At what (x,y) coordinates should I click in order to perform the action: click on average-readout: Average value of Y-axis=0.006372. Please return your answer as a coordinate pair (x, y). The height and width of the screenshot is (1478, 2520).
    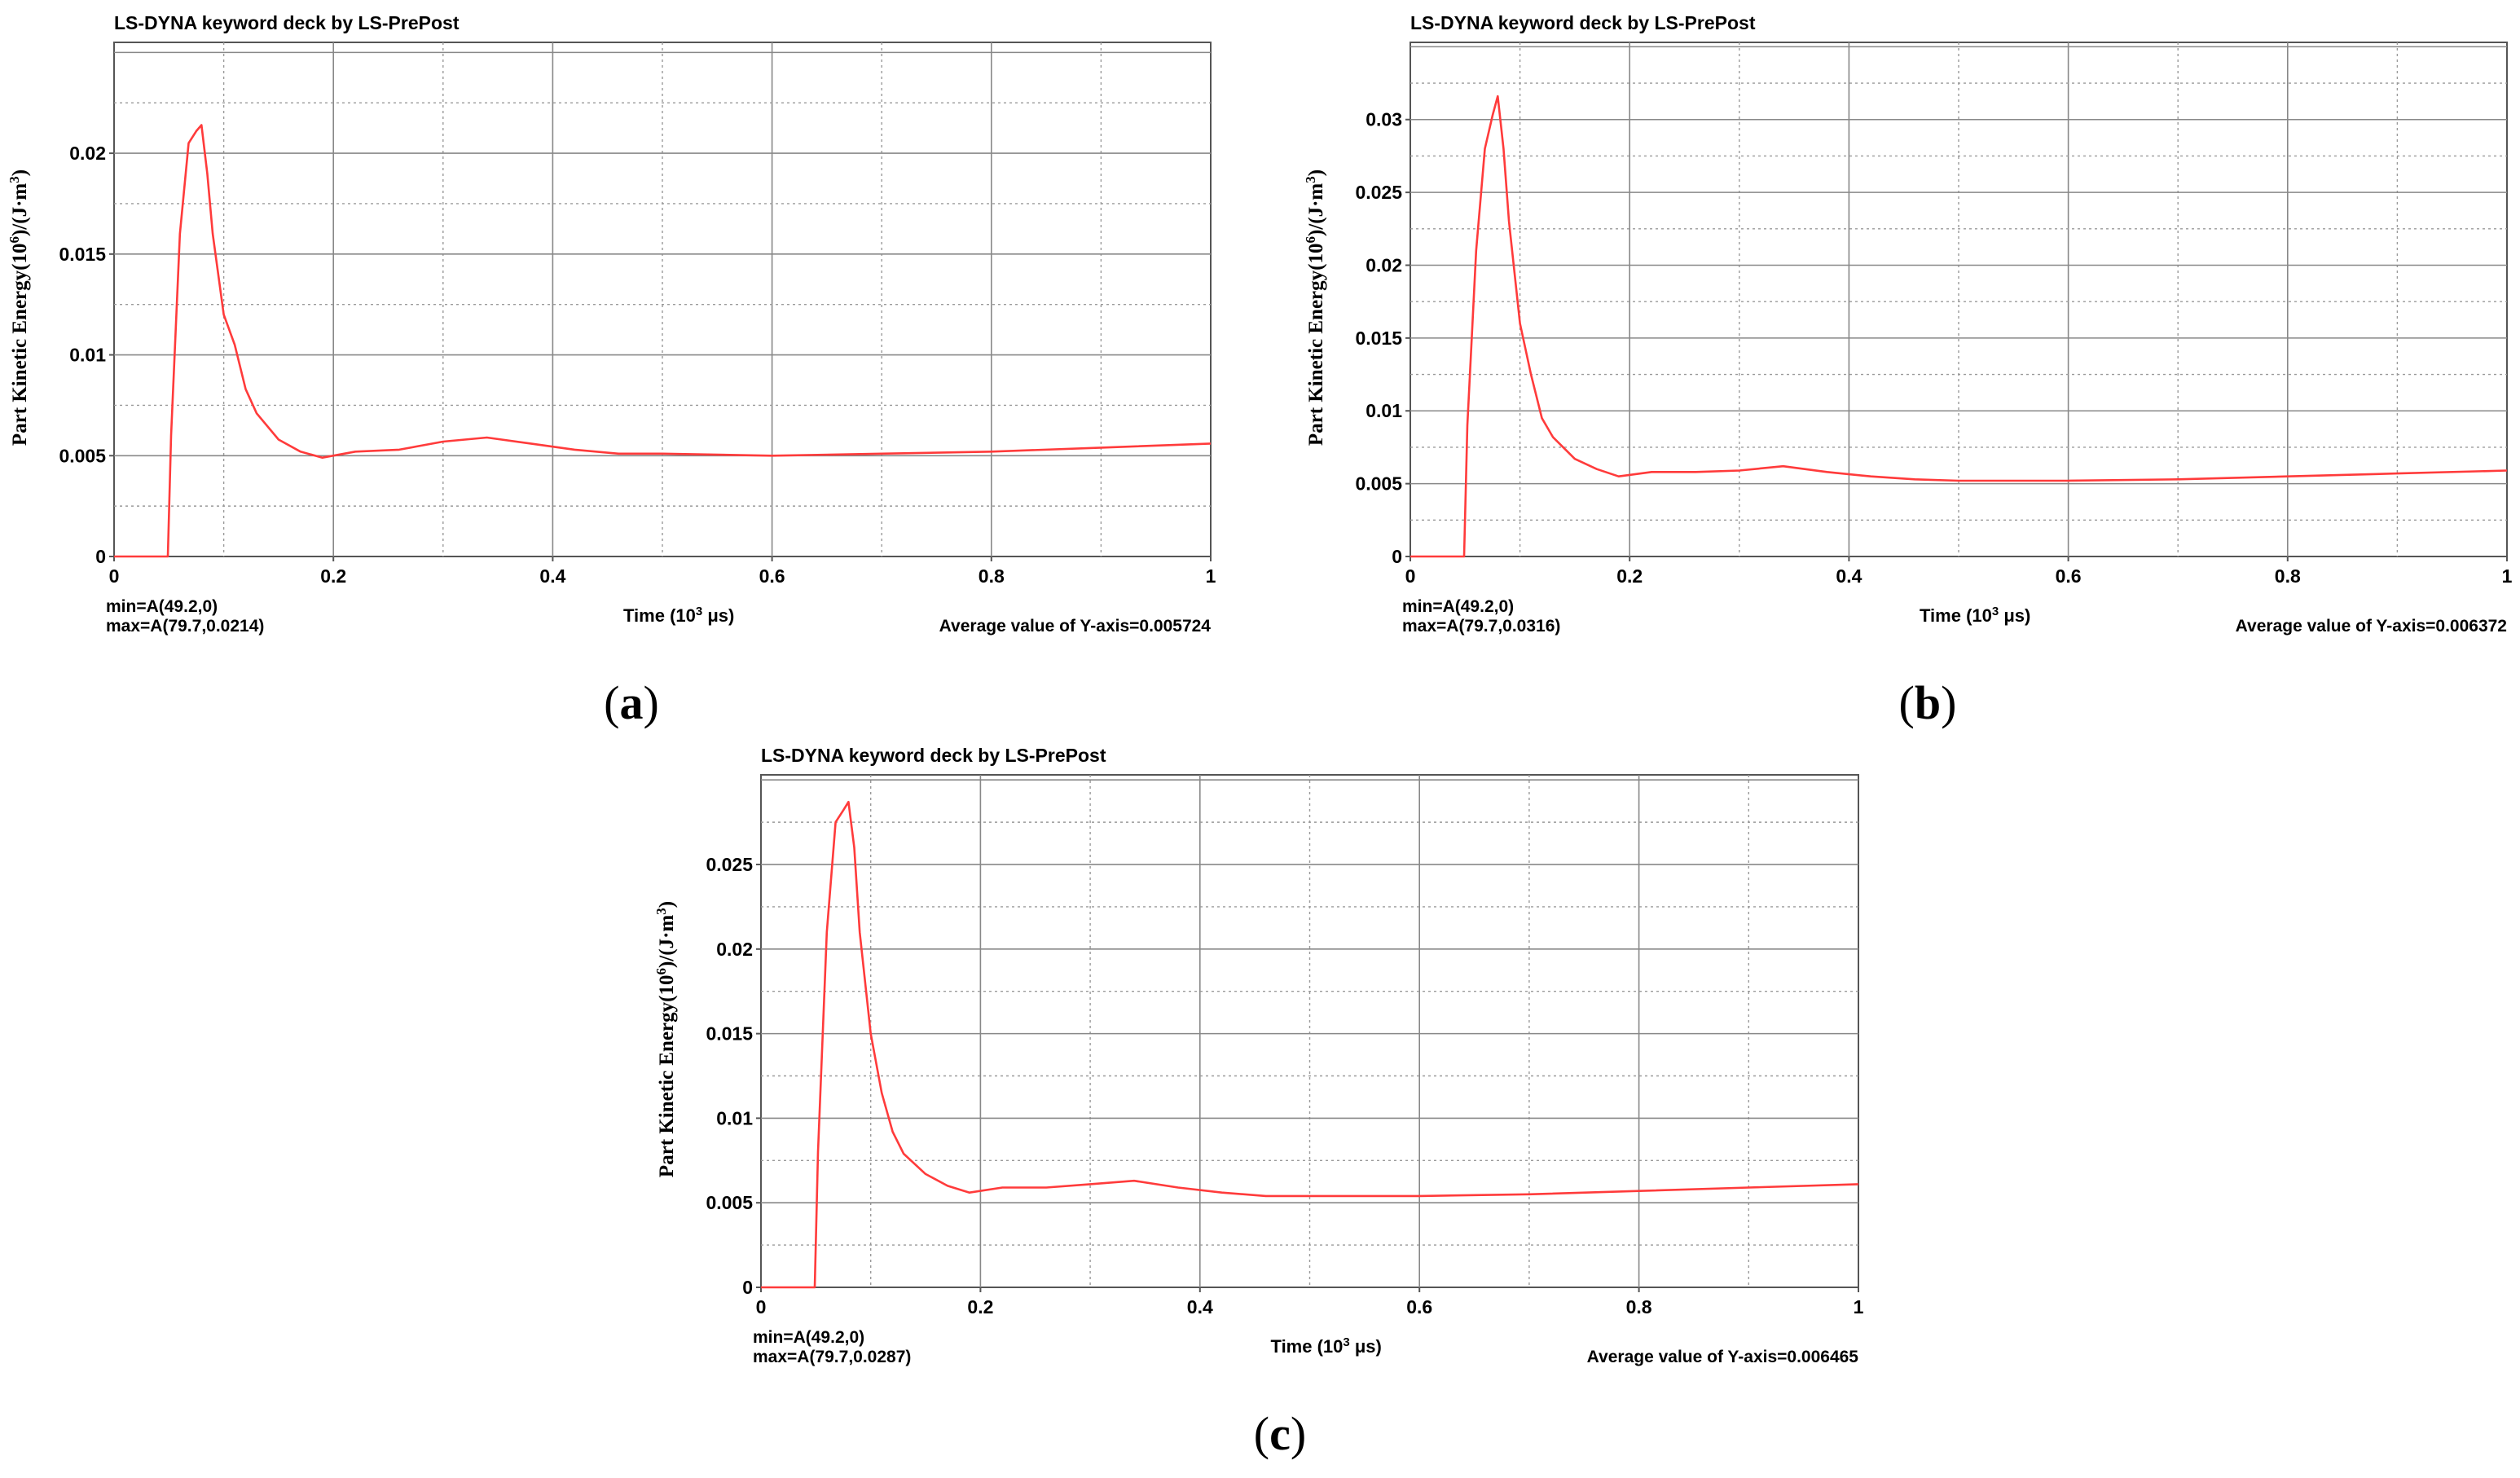
    Looking at the image, I should click on (2371, 626).